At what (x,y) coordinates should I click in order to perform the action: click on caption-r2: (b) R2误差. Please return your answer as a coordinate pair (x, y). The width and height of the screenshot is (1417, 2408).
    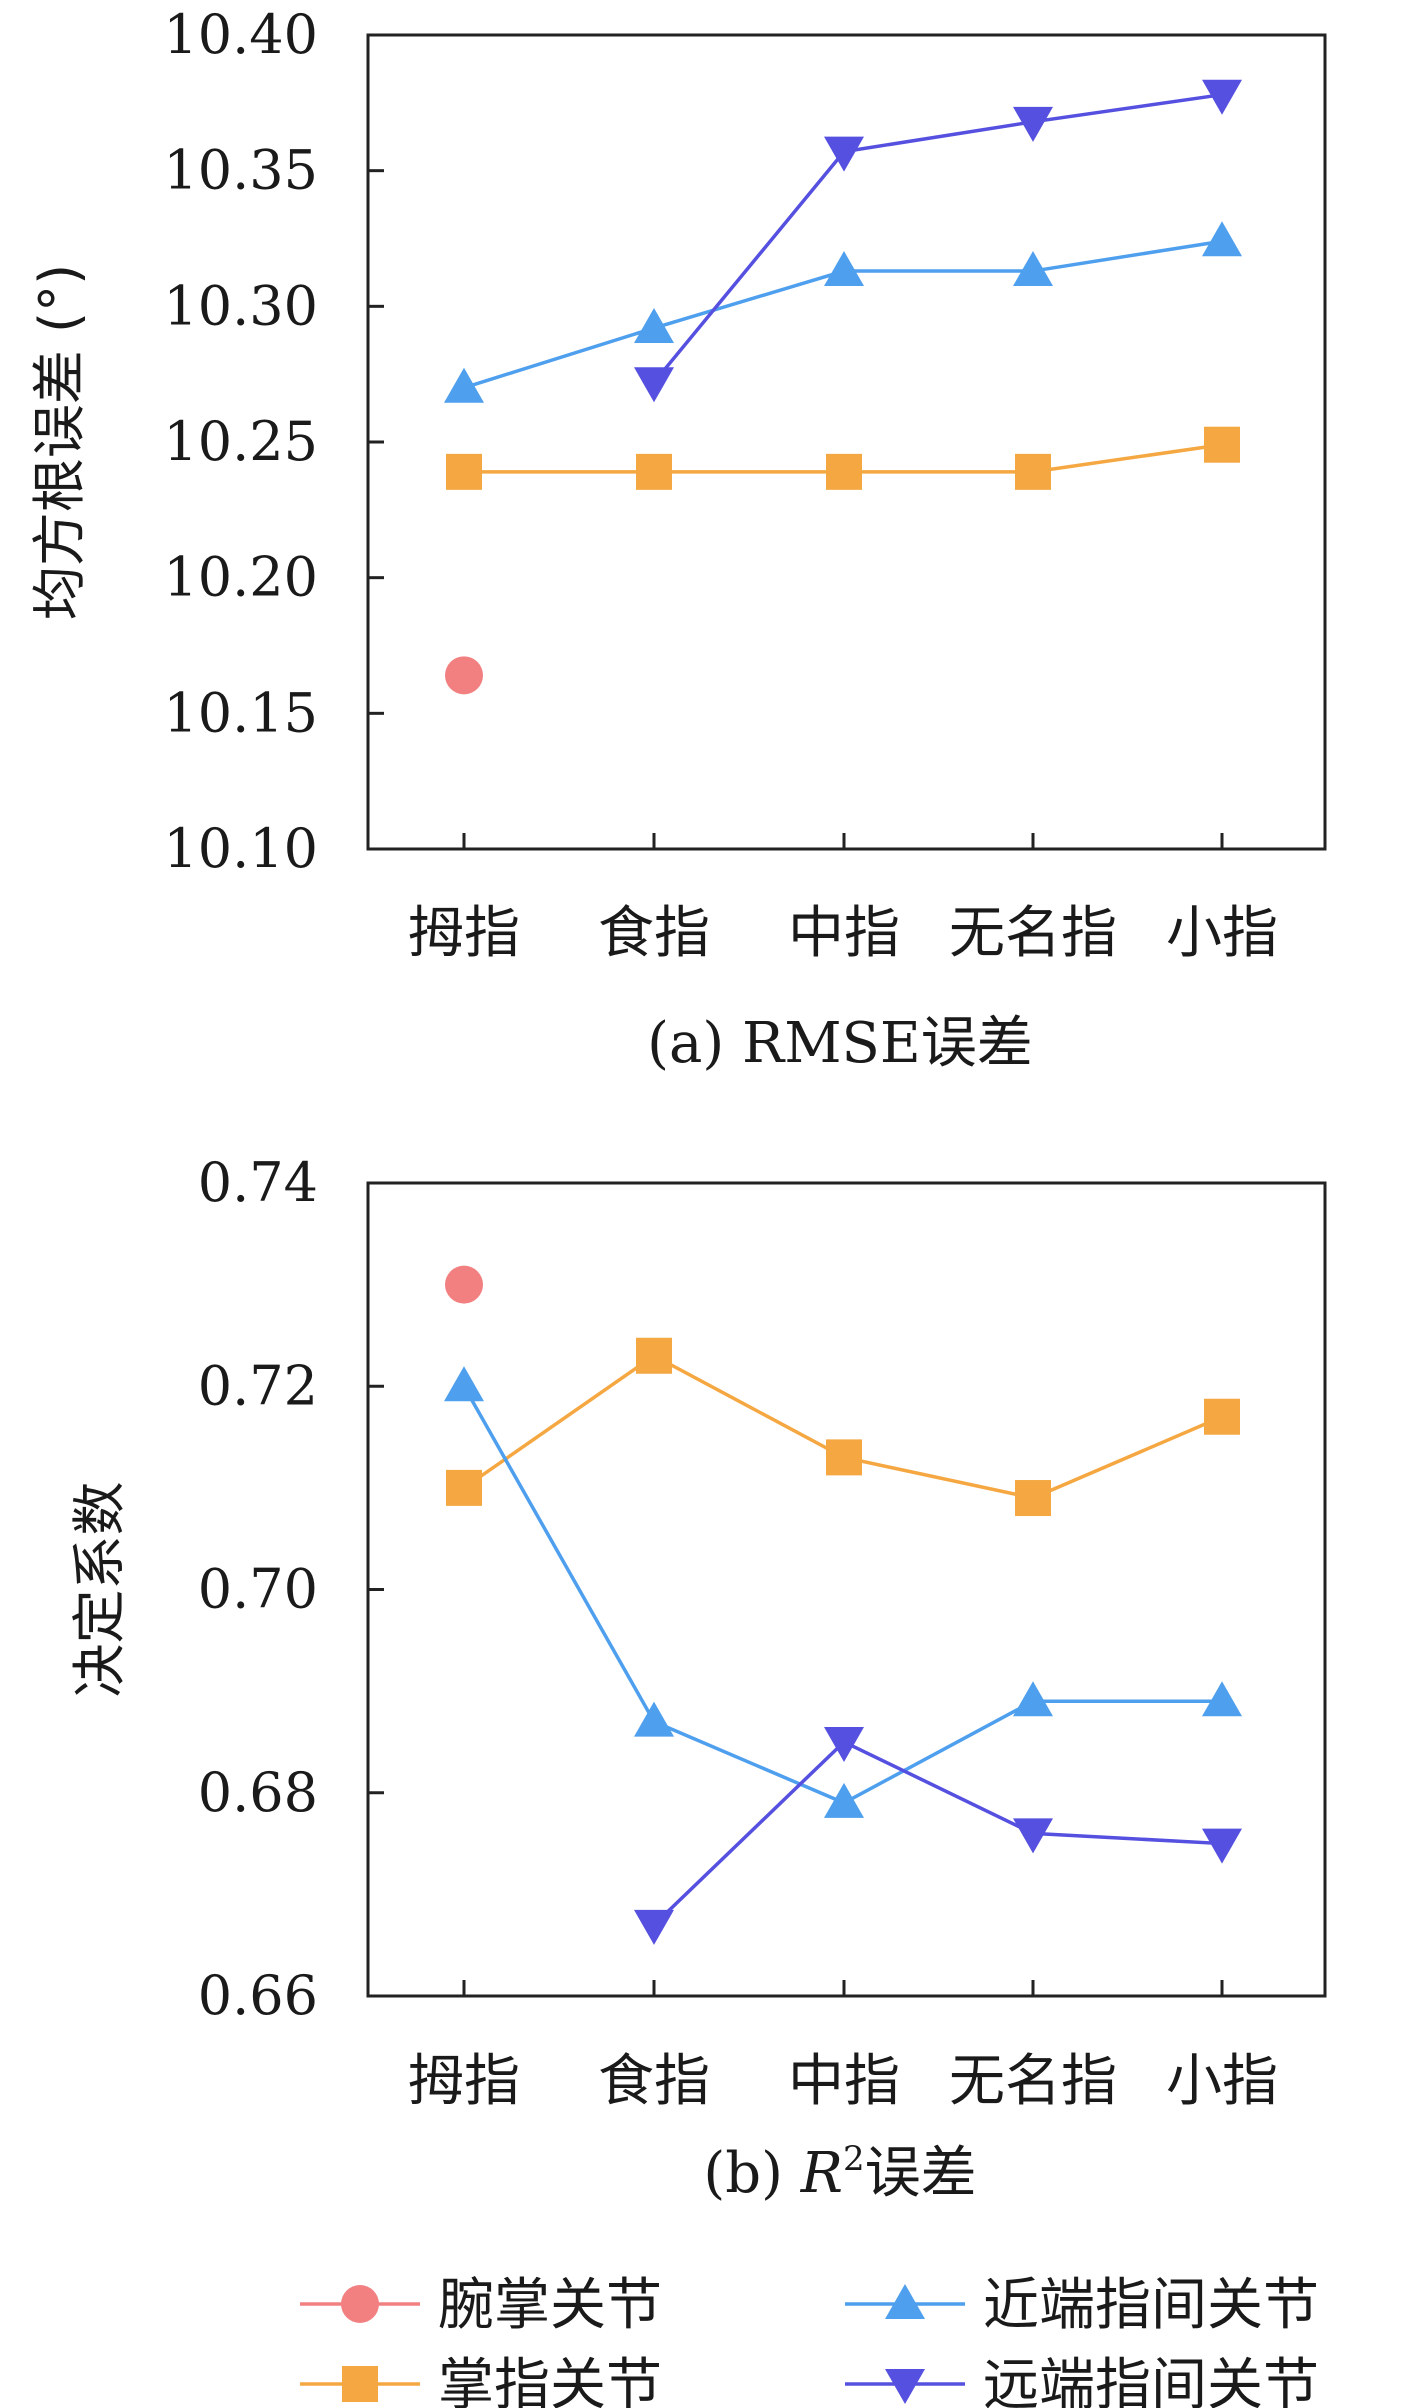
    Looking at the image, I should click on (839, 2172).